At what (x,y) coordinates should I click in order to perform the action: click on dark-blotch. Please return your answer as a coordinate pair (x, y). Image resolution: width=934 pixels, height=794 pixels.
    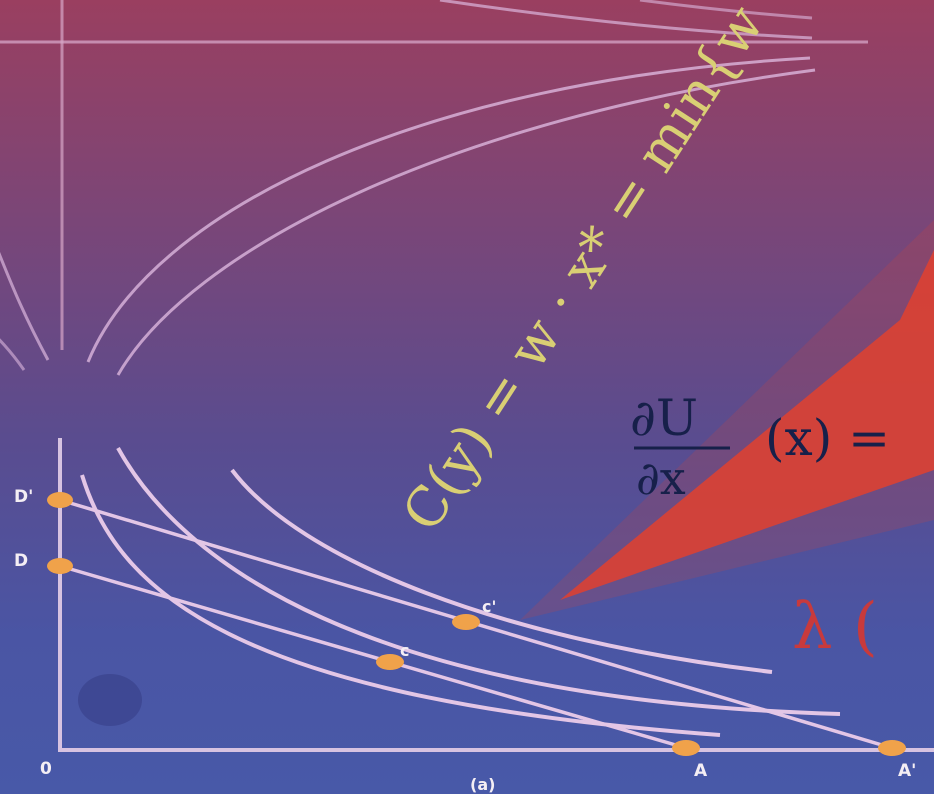
    Looking at the image, I should click on (110, 700).